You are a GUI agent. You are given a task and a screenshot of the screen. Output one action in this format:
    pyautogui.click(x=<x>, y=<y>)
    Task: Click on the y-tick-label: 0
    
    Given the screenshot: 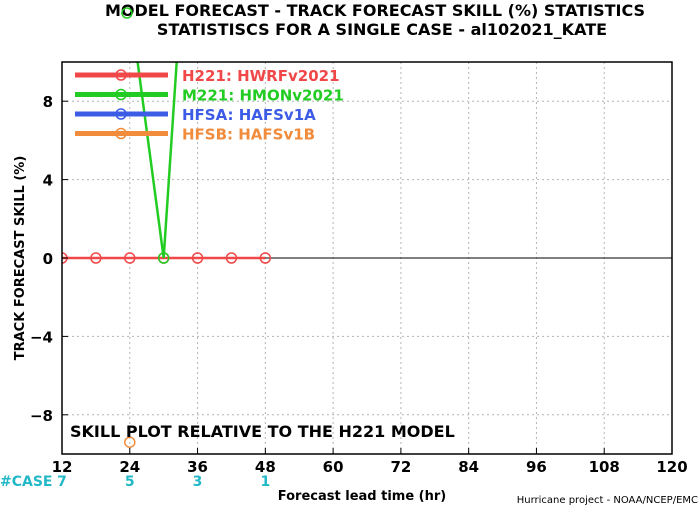 What is the action you would take?
    pyautogui.click(x=48, y=259)
    